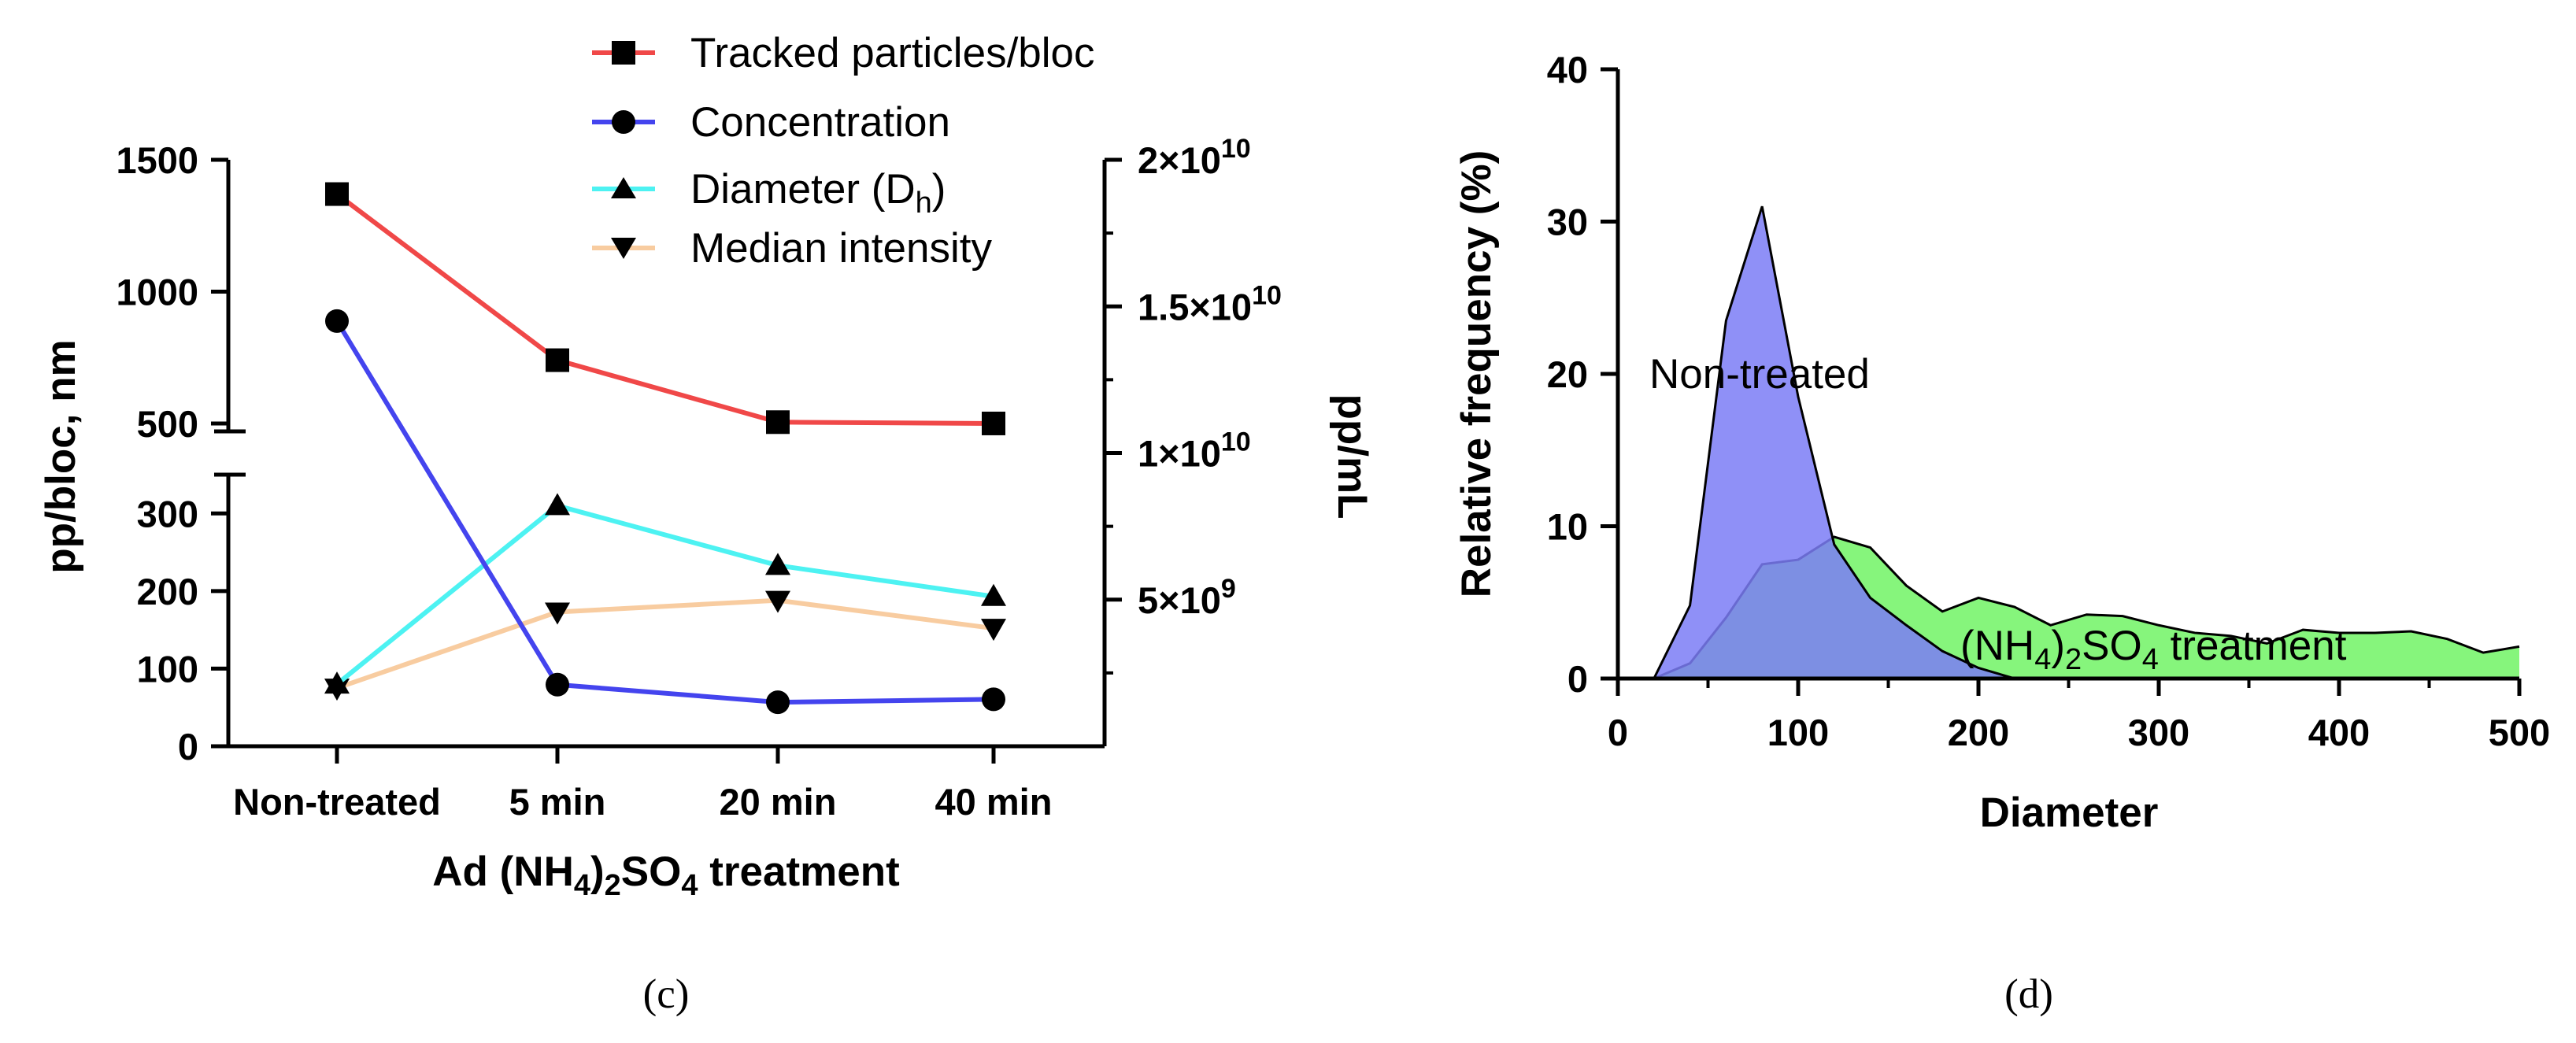 This screenshot has width=2576, height=1043. I want to click on tick-label: 2×10¹⁰, so click(1194, 158).